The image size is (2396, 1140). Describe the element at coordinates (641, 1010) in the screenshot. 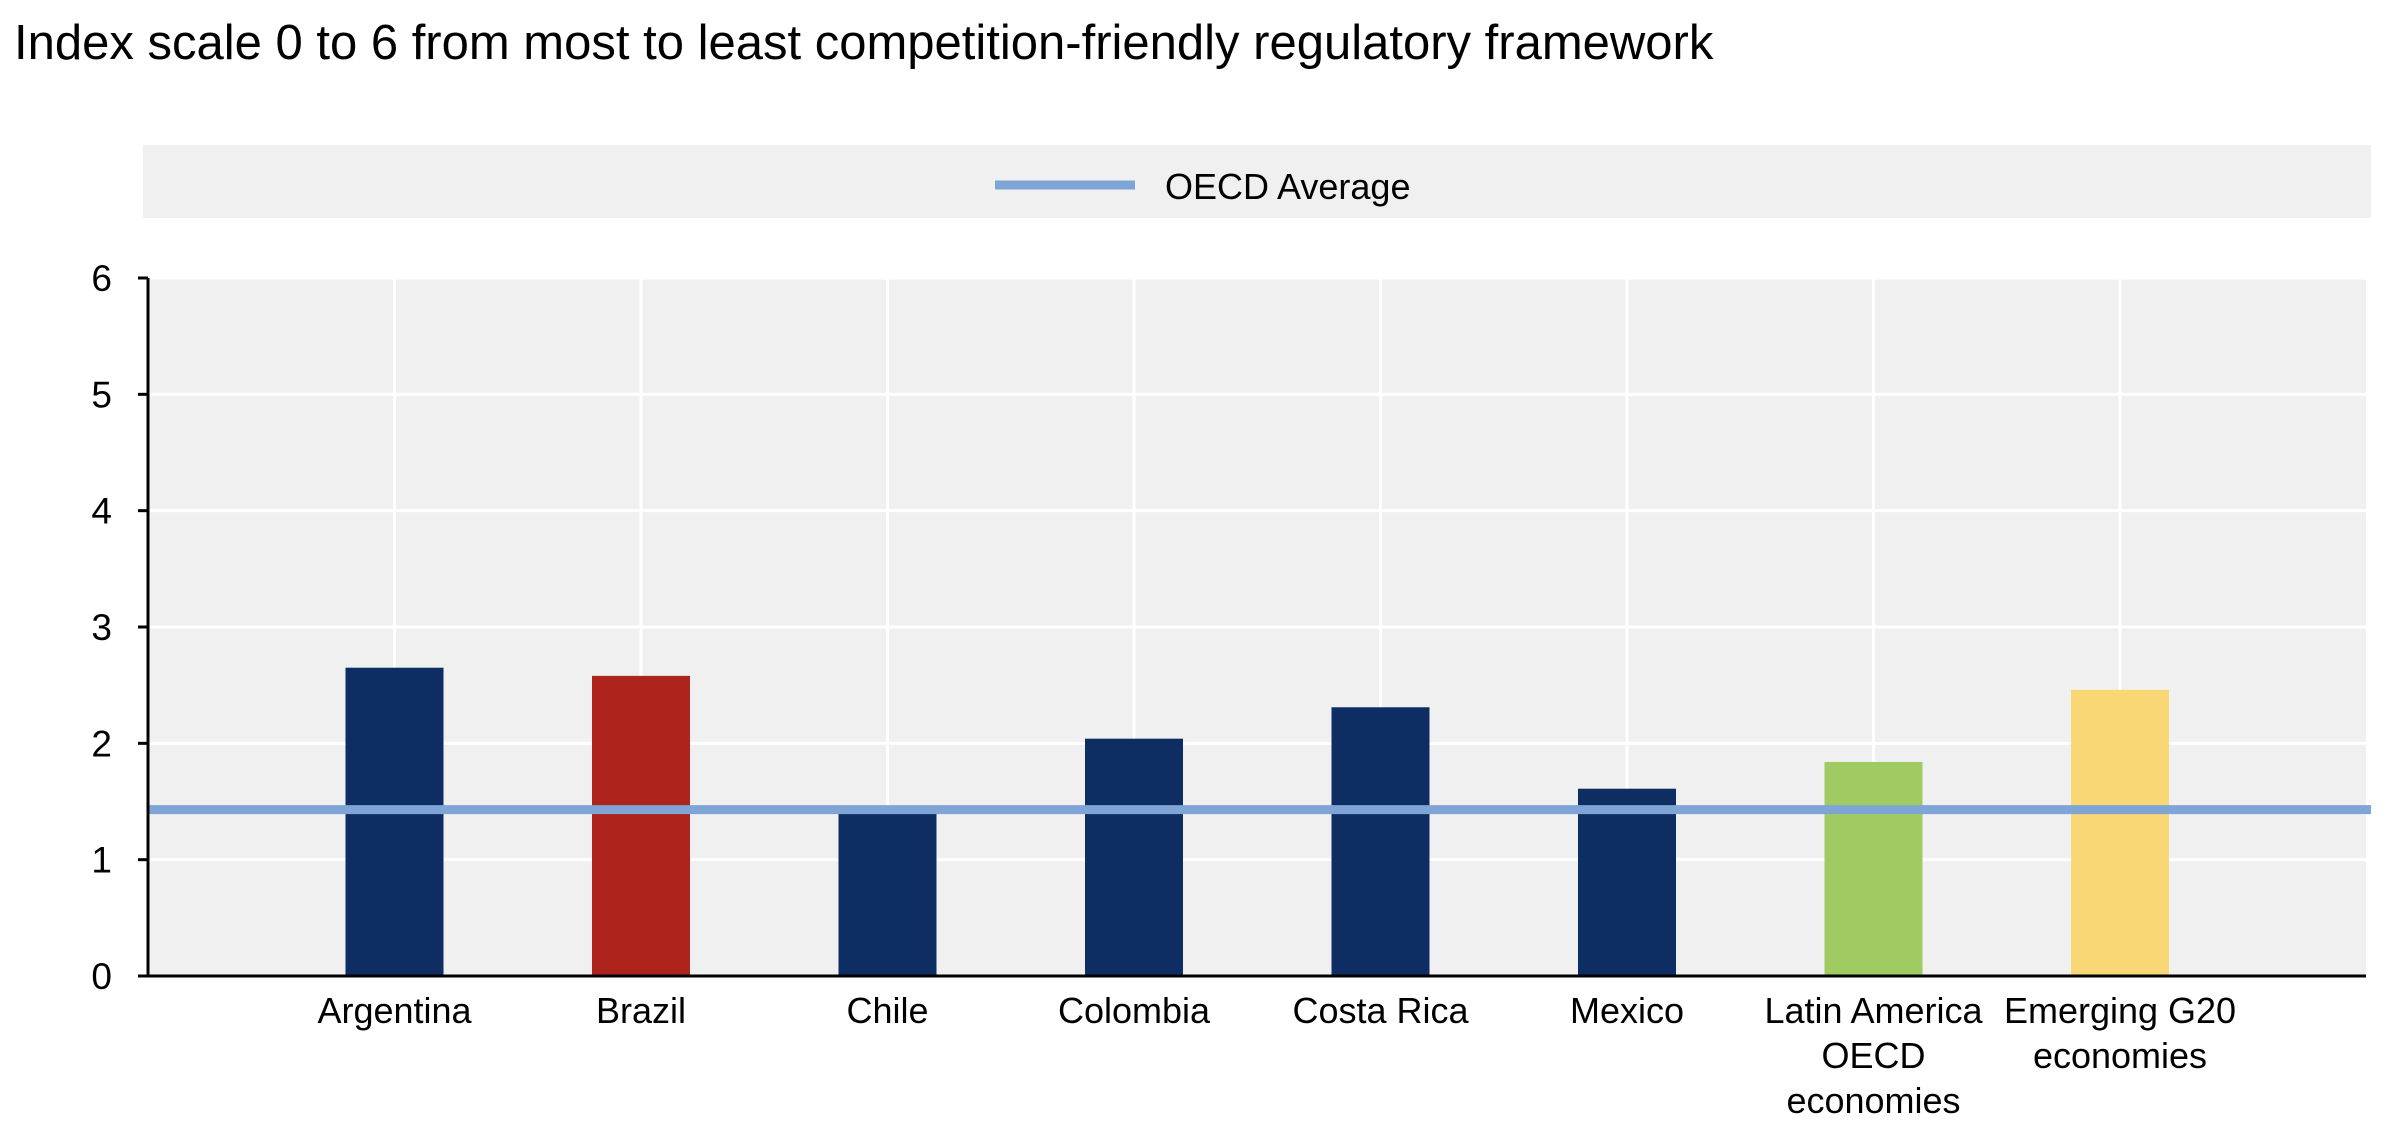

I see `x-tick-label: Brazil` at that location.